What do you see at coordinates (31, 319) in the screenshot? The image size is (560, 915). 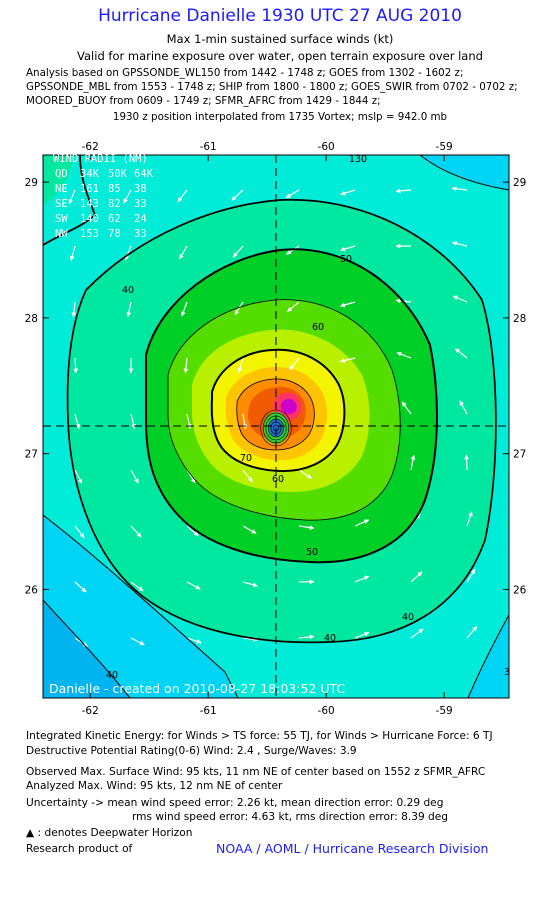 I see `y-tick-label-left: 28` at bounding box center [31, 319].